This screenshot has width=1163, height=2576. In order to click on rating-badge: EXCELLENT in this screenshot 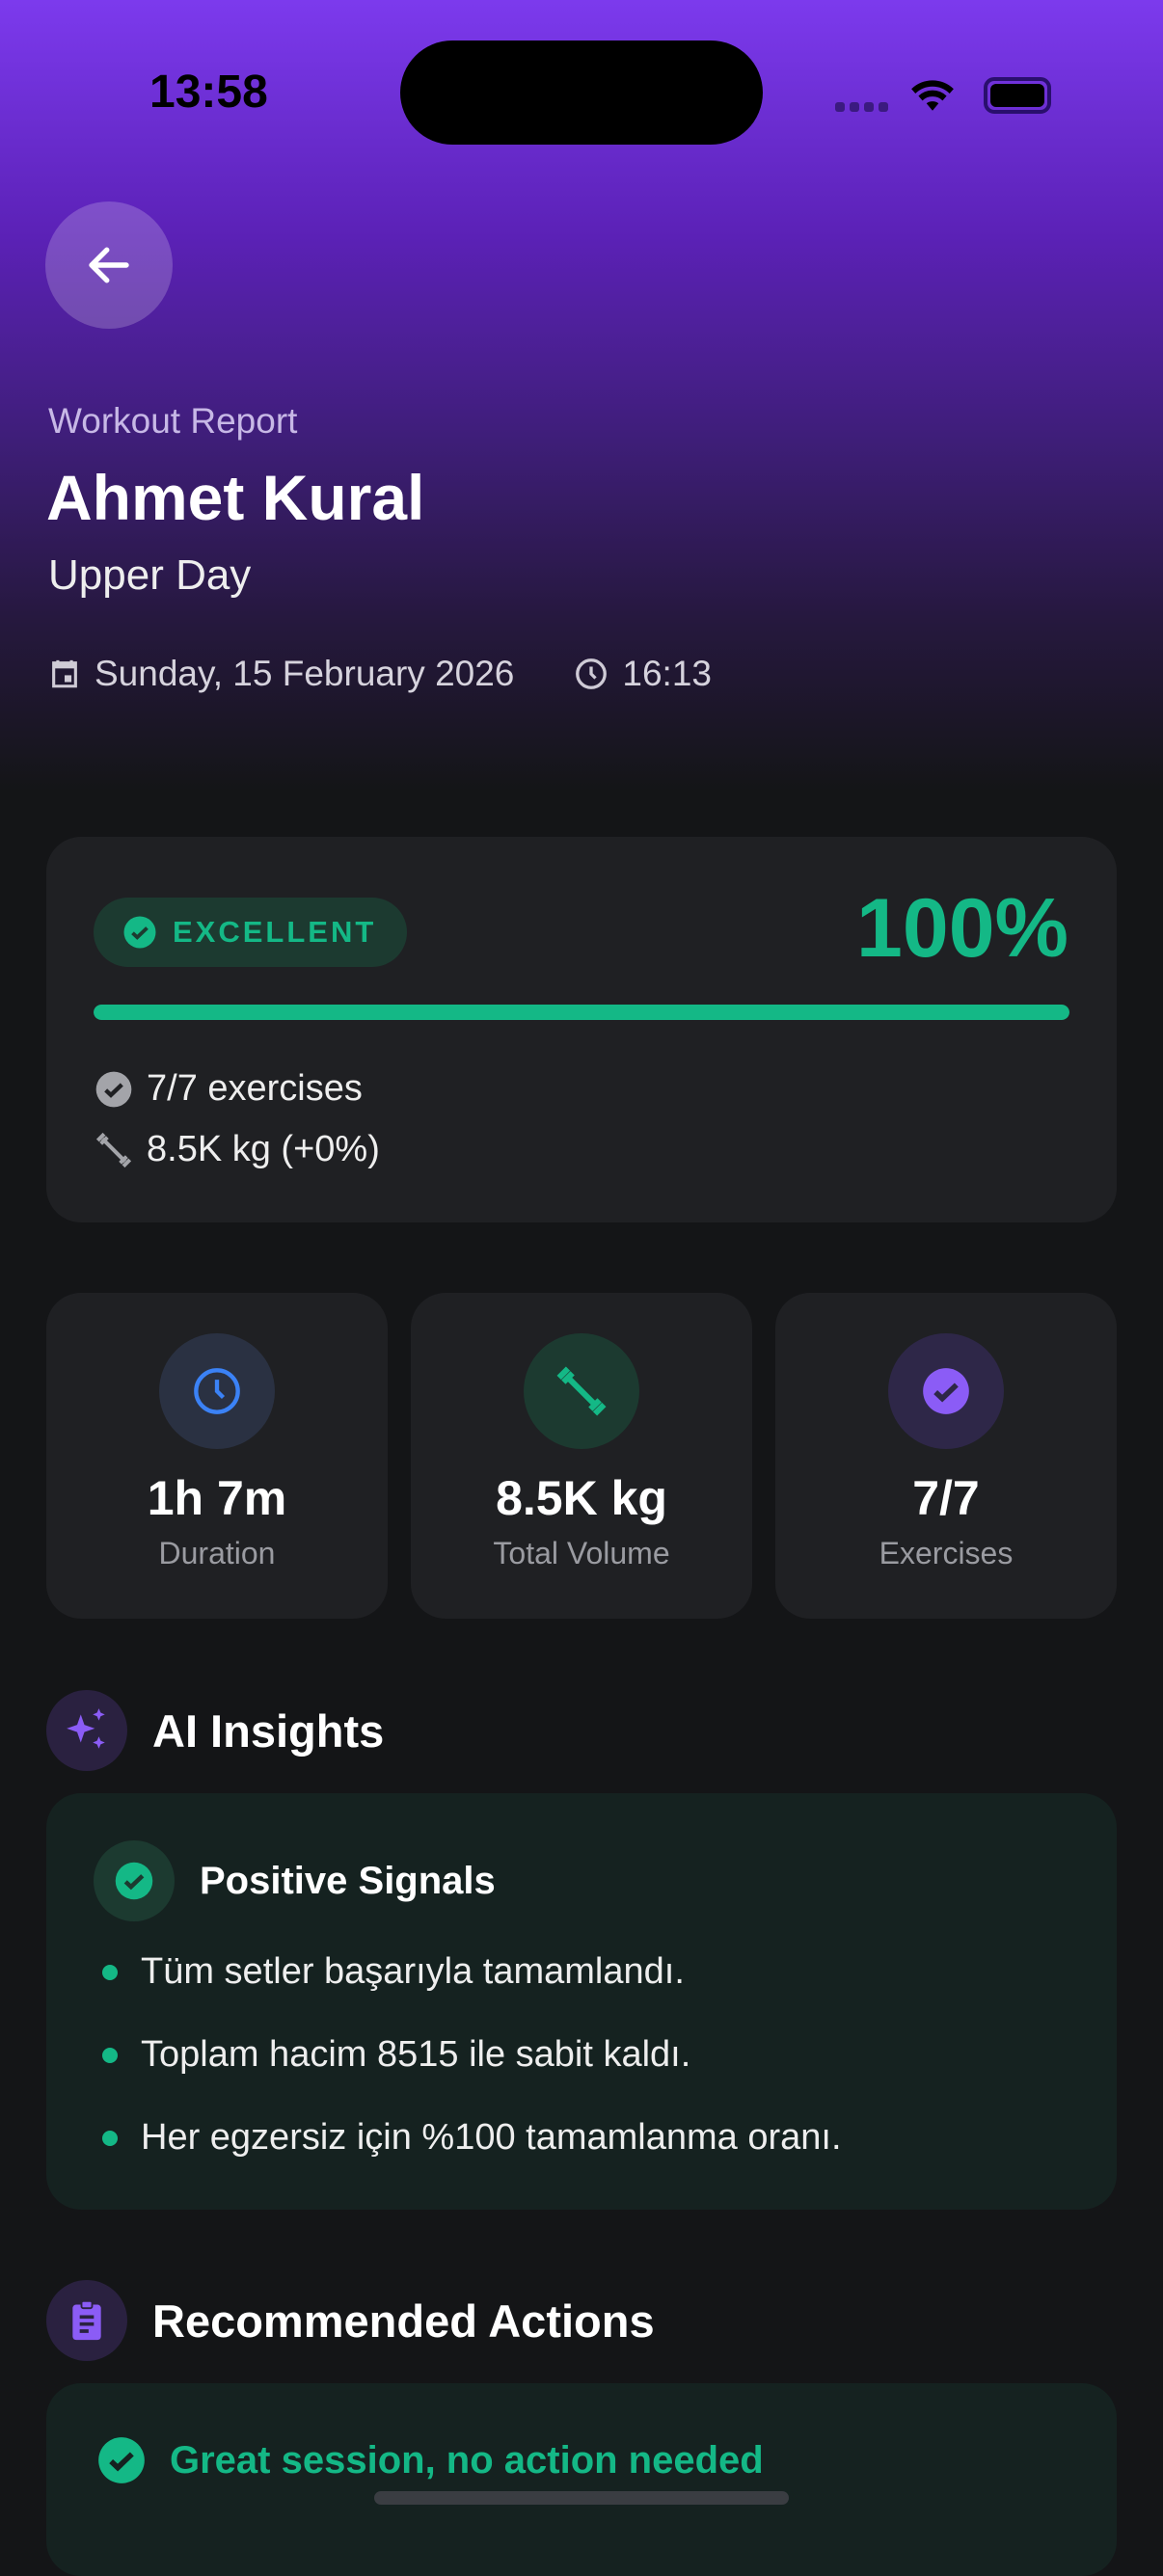, I will do `click(251, 933)`.